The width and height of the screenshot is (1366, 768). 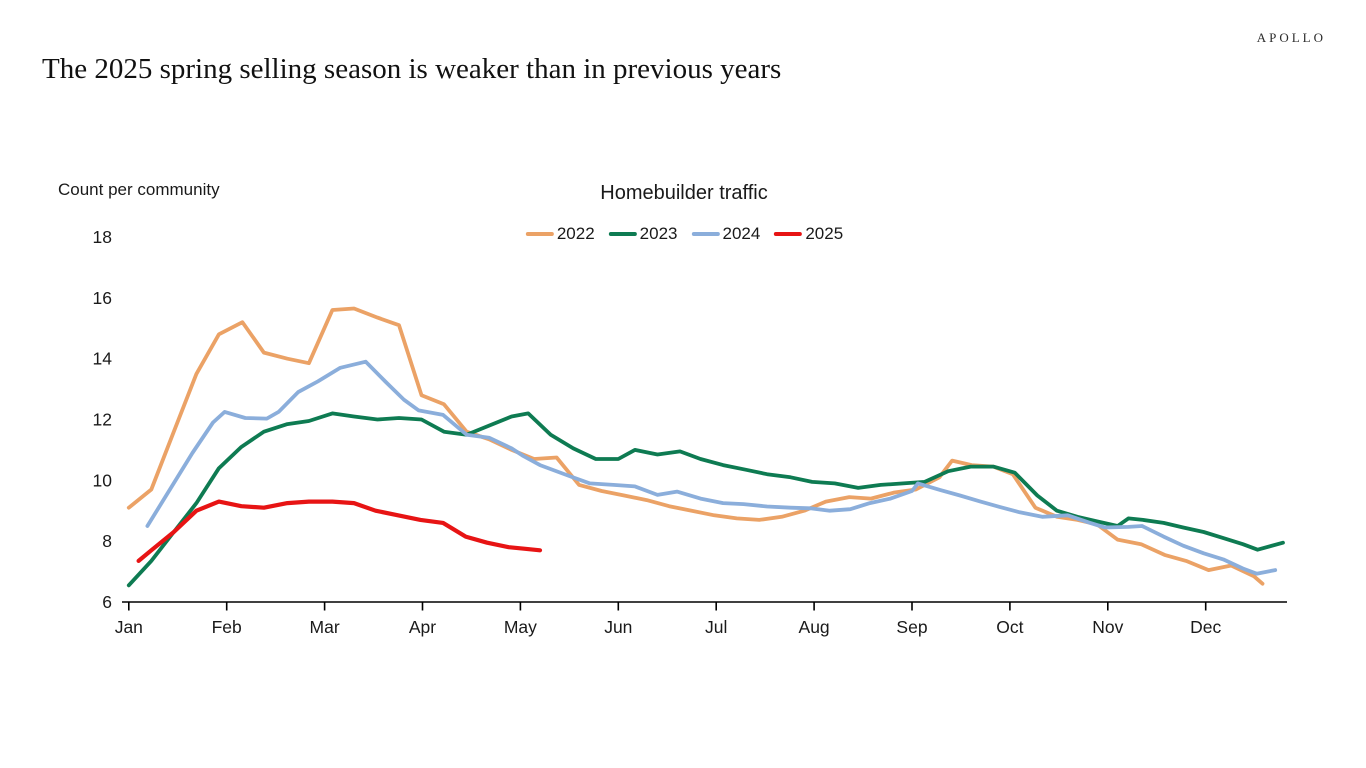 I want to click on series-line-2025, so click(x=339, y=531).